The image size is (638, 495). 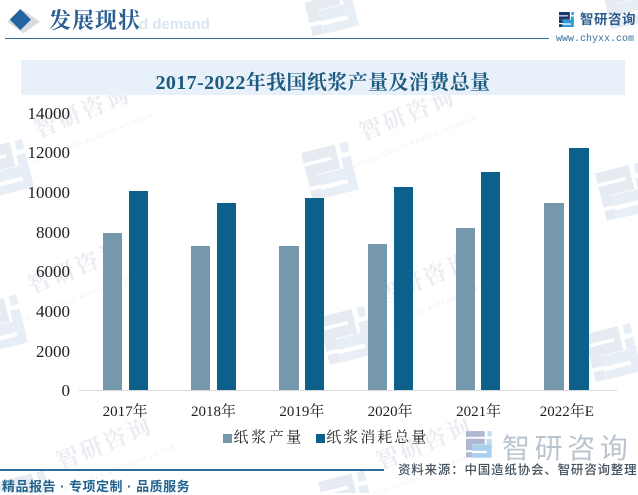 I want to click on svg-text: d demand, so click(x=174, y=24).